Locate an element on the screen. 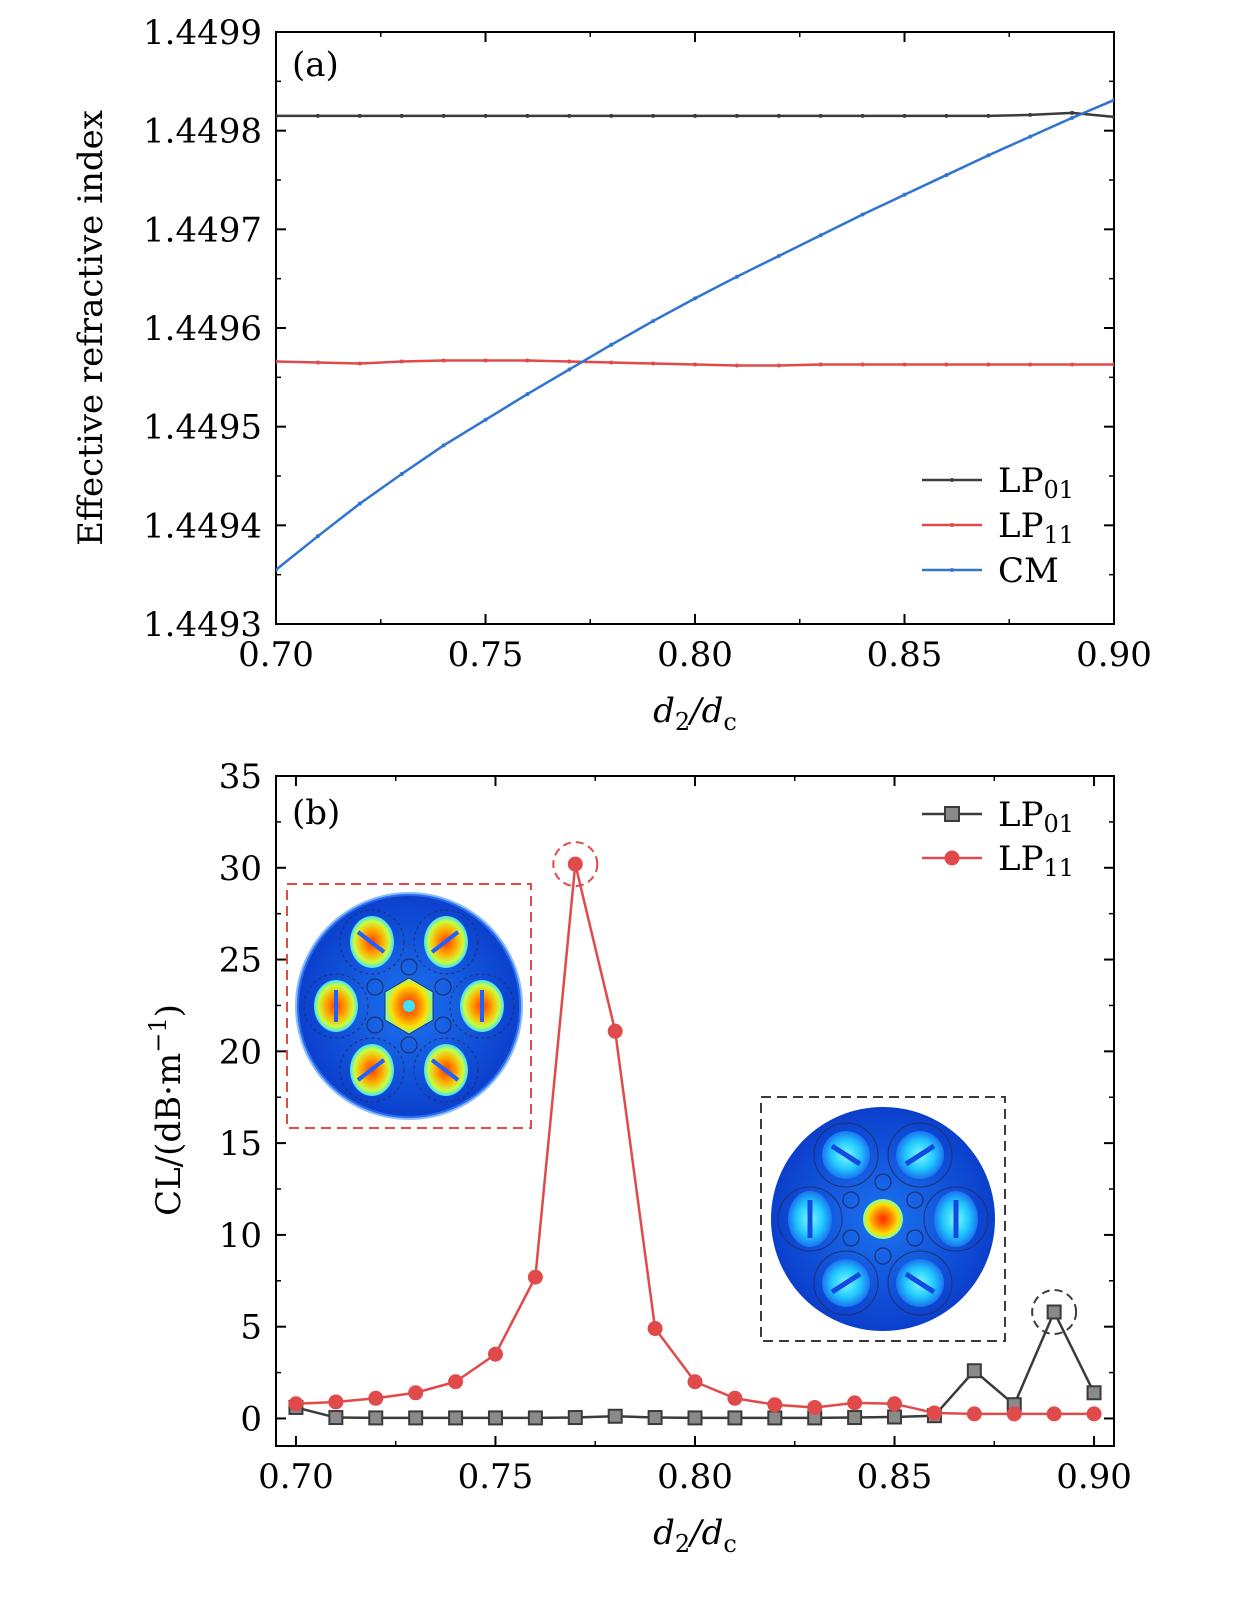  x-tick-label-a: 0.85 is located at coordinates (905, 655).